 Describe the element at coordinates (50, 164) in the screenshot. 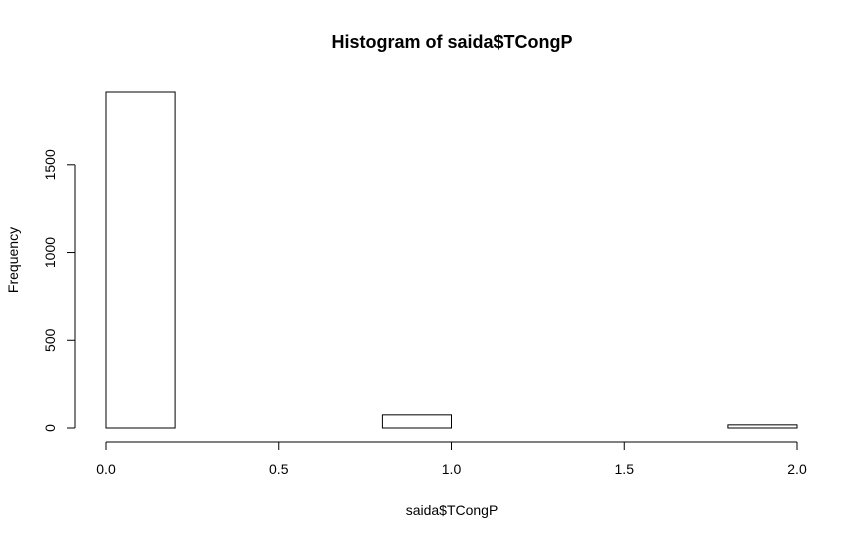

I see `y-tick-label: 1500` at that location.